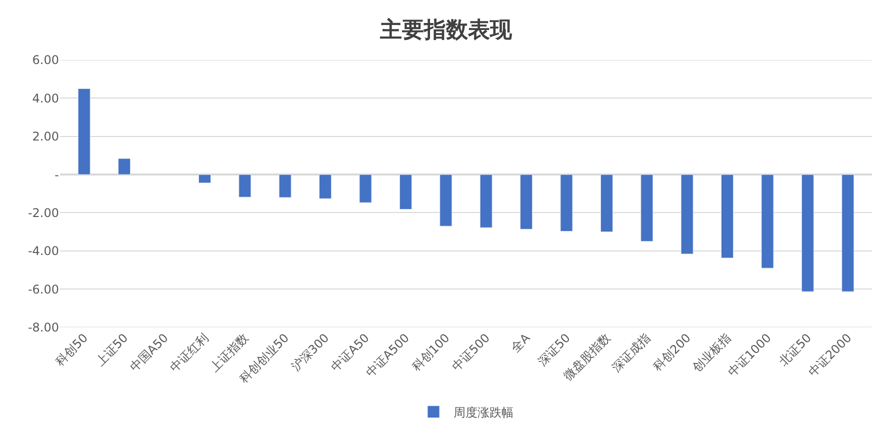 The image size is (892, 435). What do you see at coordinates (43, 289) in the screenshot?
I see `y-tick-label: -6.00` at bounding box center [43, 289].